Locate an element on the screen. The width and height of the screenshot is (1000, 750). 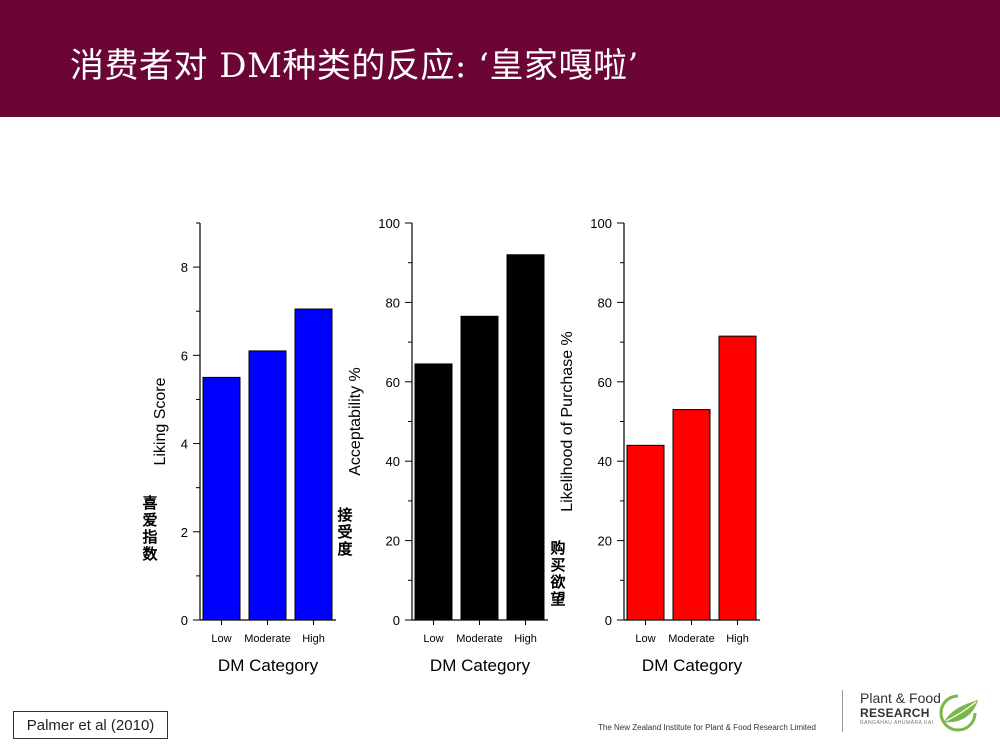
logo-line2: RESEARCH is located at coordinates (895, 713).